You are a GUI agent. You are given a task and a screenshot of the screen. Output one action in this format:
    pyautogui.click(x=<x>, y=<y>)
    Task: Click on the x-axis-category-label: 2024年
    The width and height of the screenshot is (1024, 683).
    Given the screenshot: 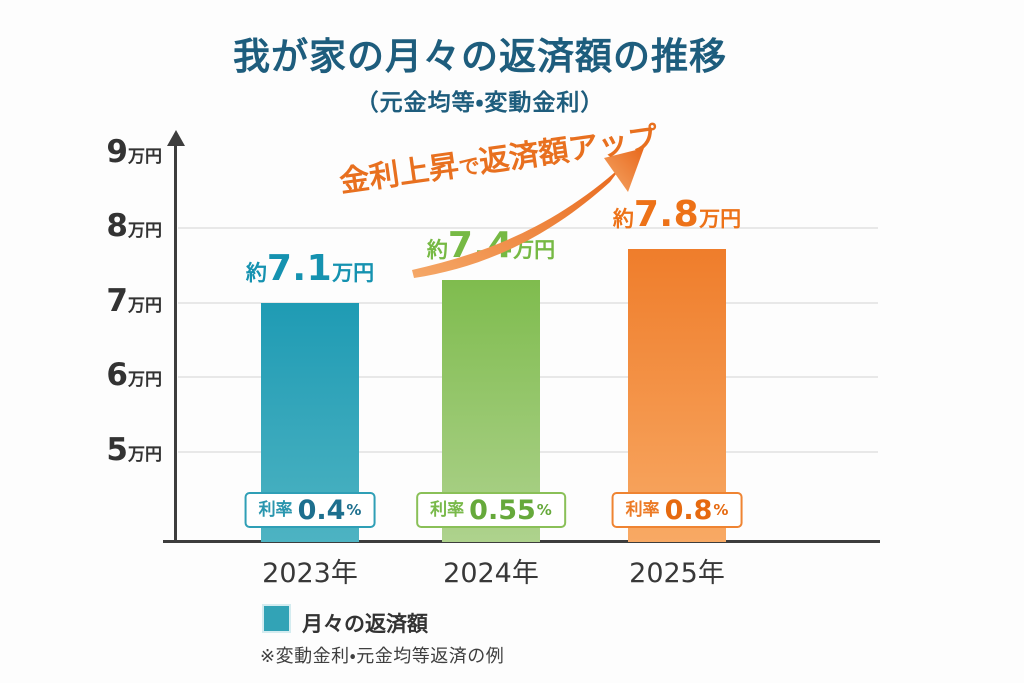 What is the action you would take?
    pyautogui.click(x=491, y=573)
    